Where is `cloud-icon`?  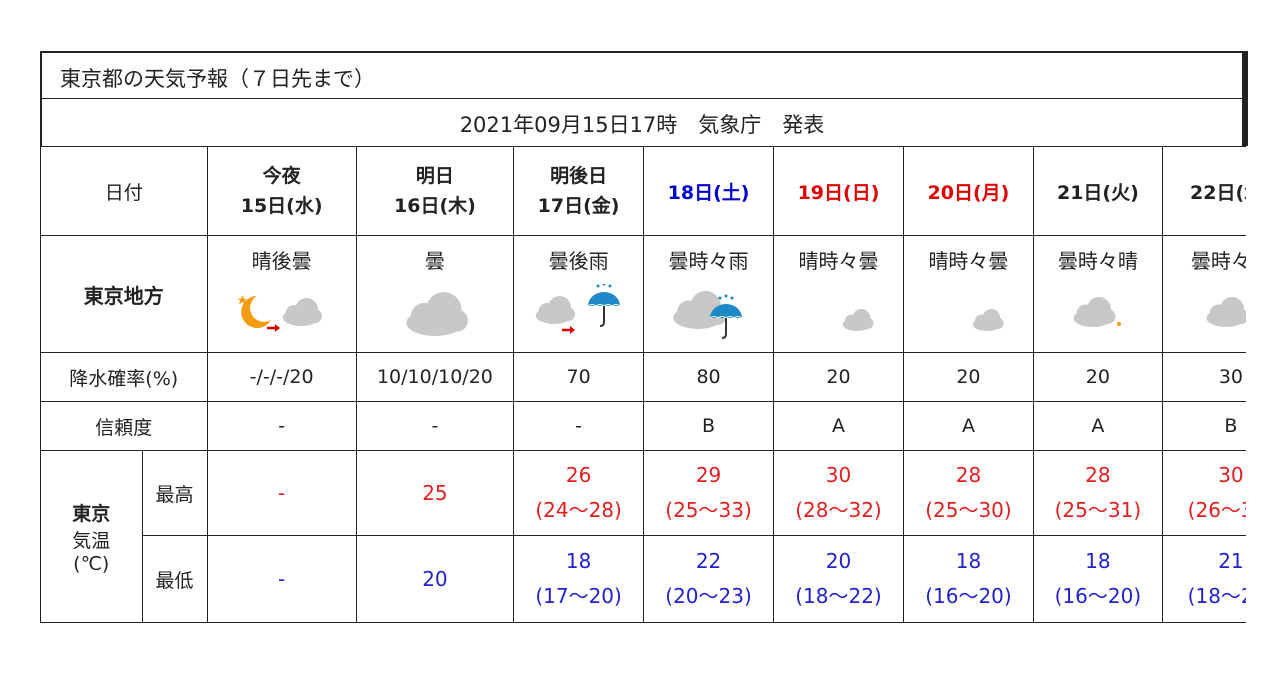 cloud-icon is located at coordinates (434, 312).